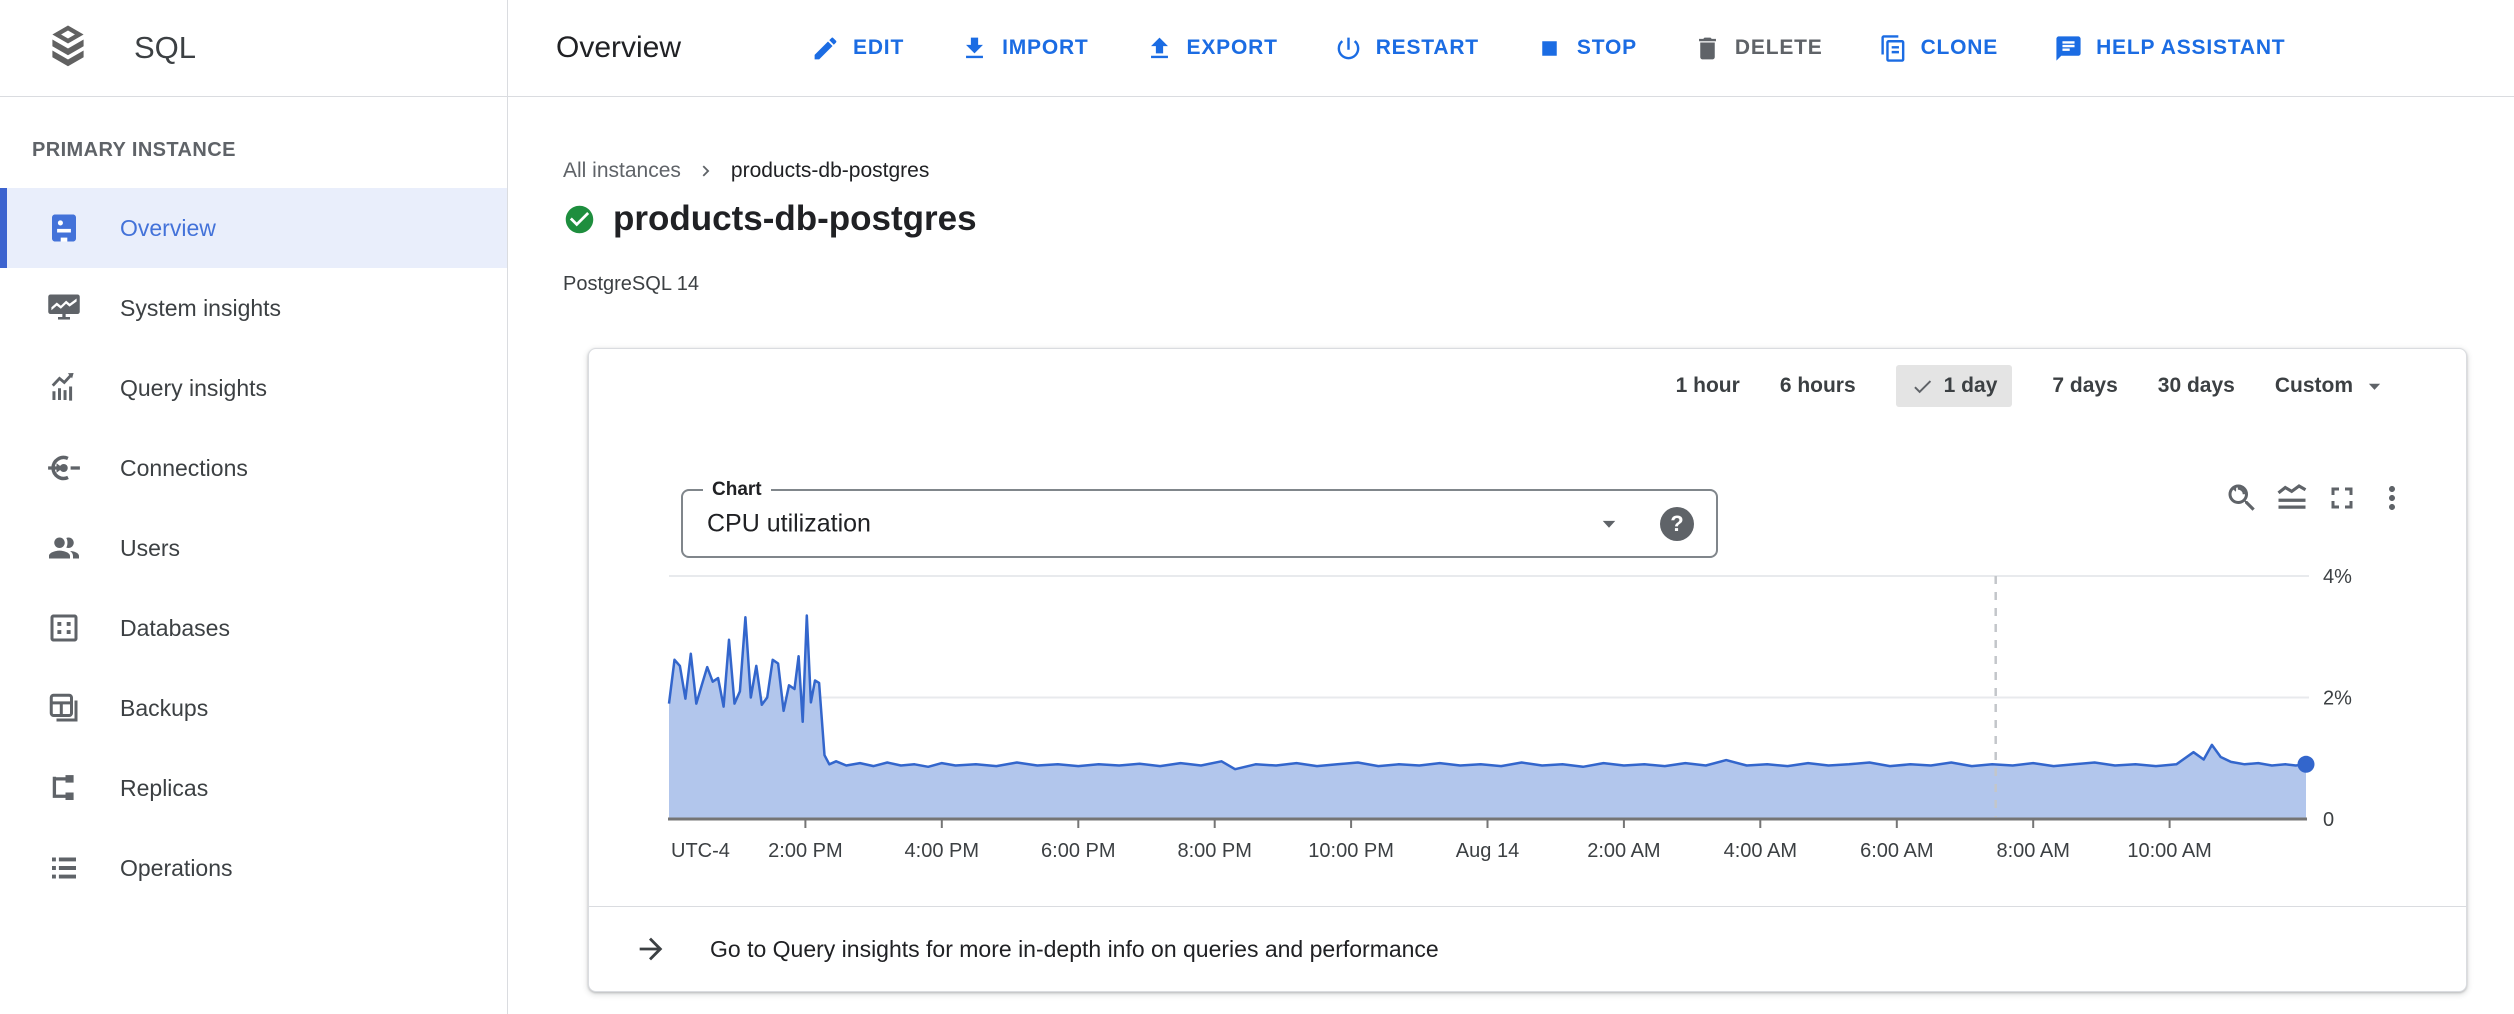  I want to click on instance-title: products-db-postgres, so click(795, 218).